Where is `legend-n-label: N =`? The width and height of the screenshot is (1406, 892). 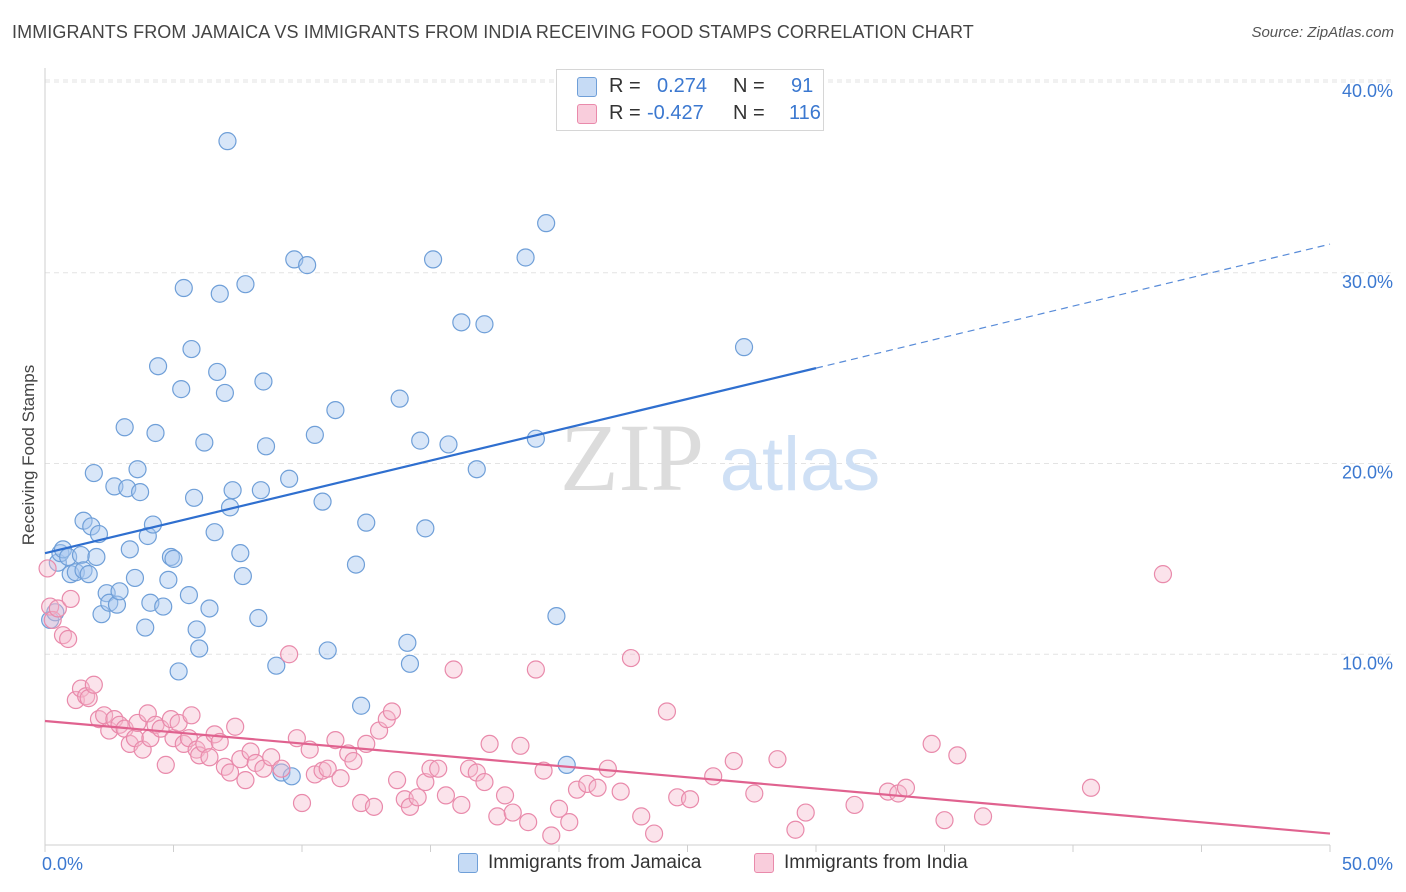 legend-n-label: N = is located at coordinates (749, 86).